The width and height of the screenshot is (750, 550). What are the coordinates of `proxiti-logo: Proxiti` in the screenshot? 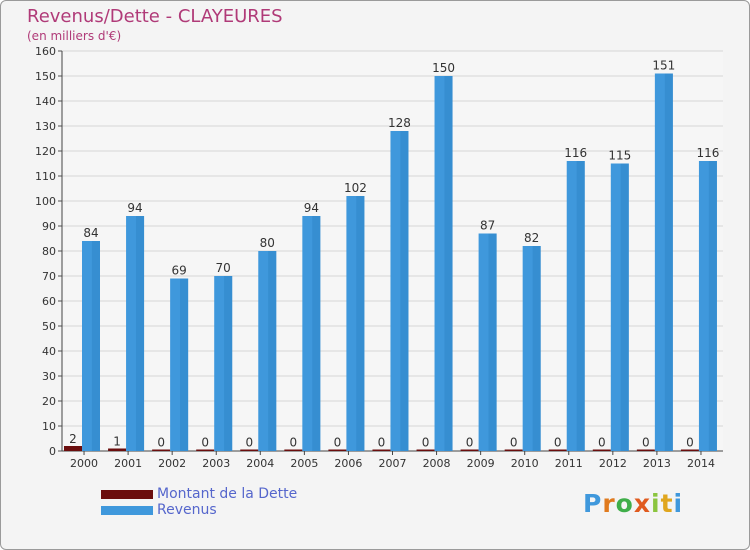 It's located at (633, 503).